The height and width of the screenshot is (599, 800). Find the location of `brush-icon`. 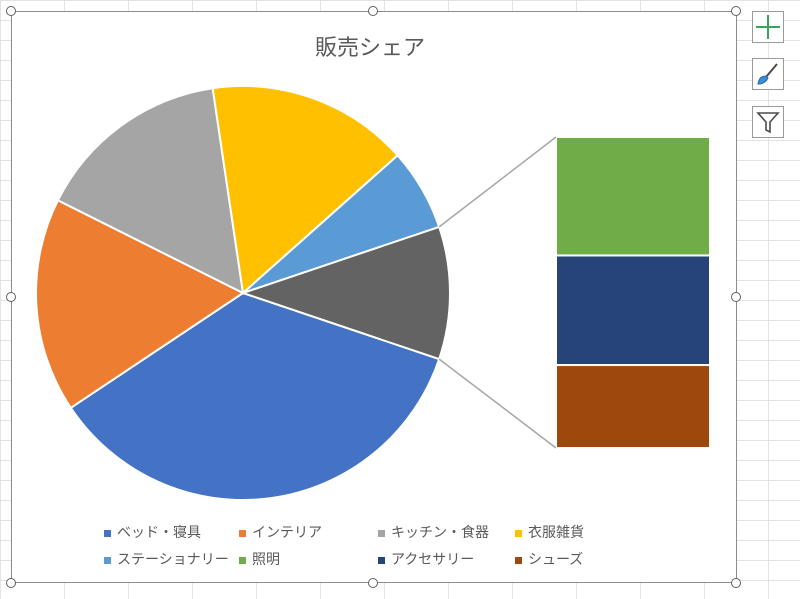

brush-icon is located at coordinates (767, 74).